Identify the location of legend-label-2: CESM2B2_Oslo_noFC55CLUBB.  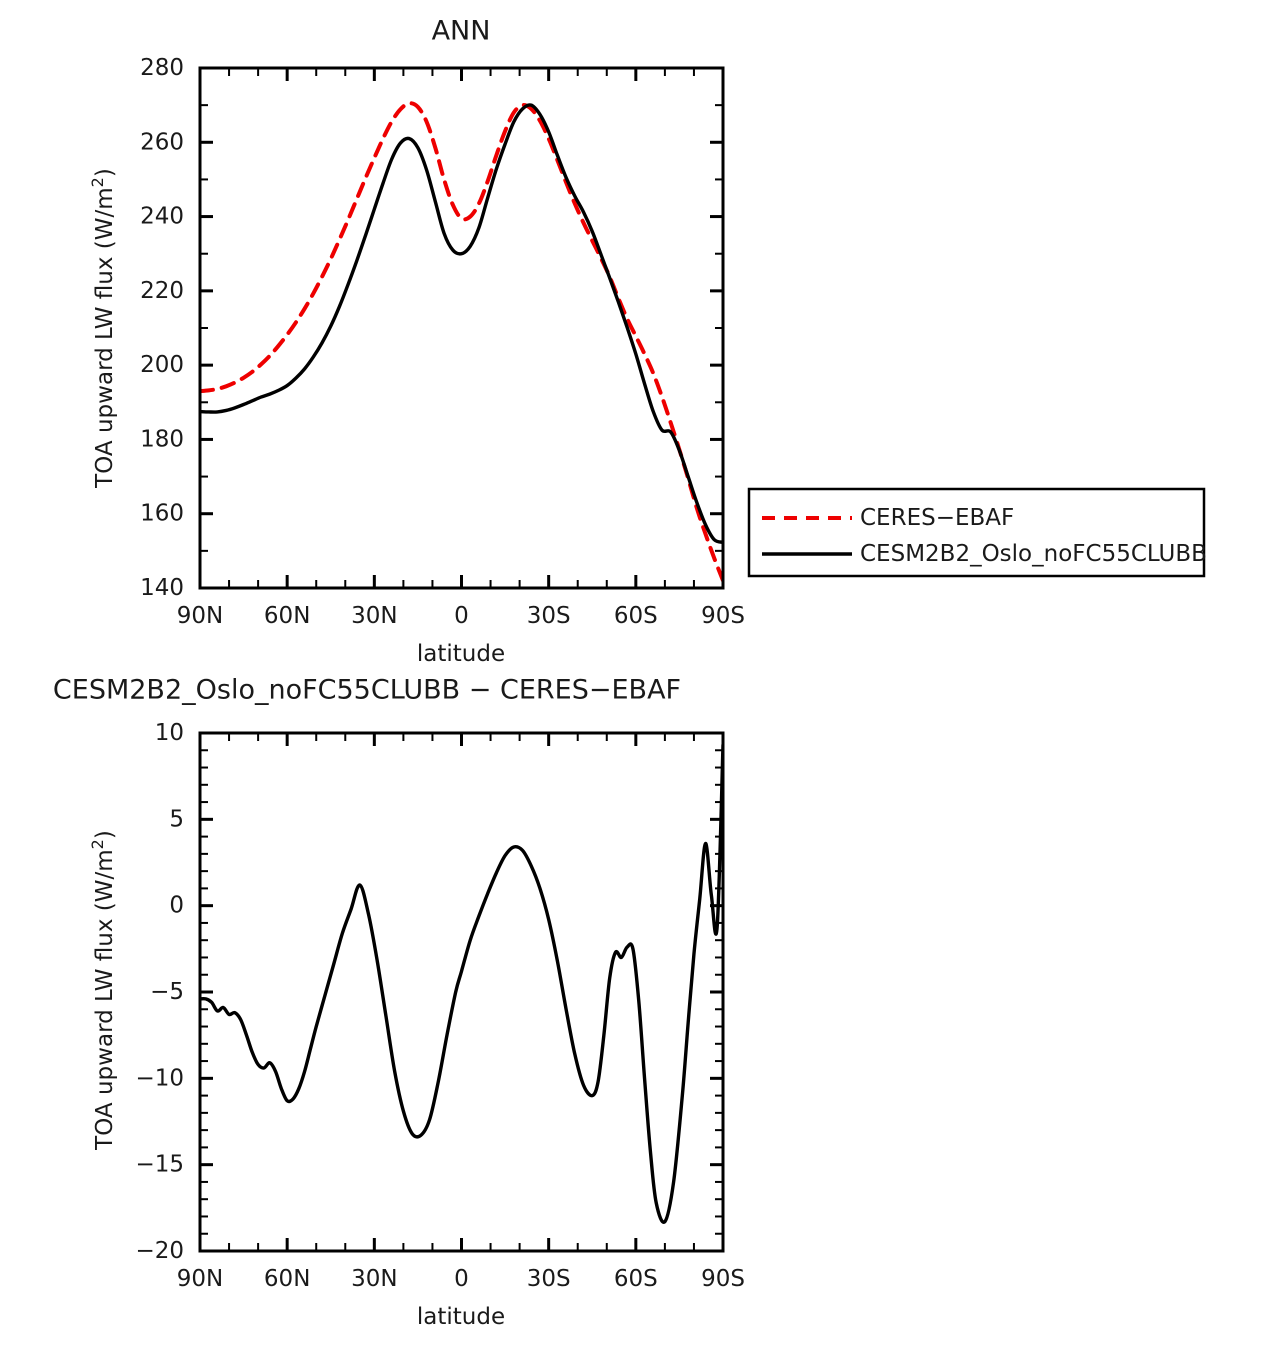
(1033, 554).